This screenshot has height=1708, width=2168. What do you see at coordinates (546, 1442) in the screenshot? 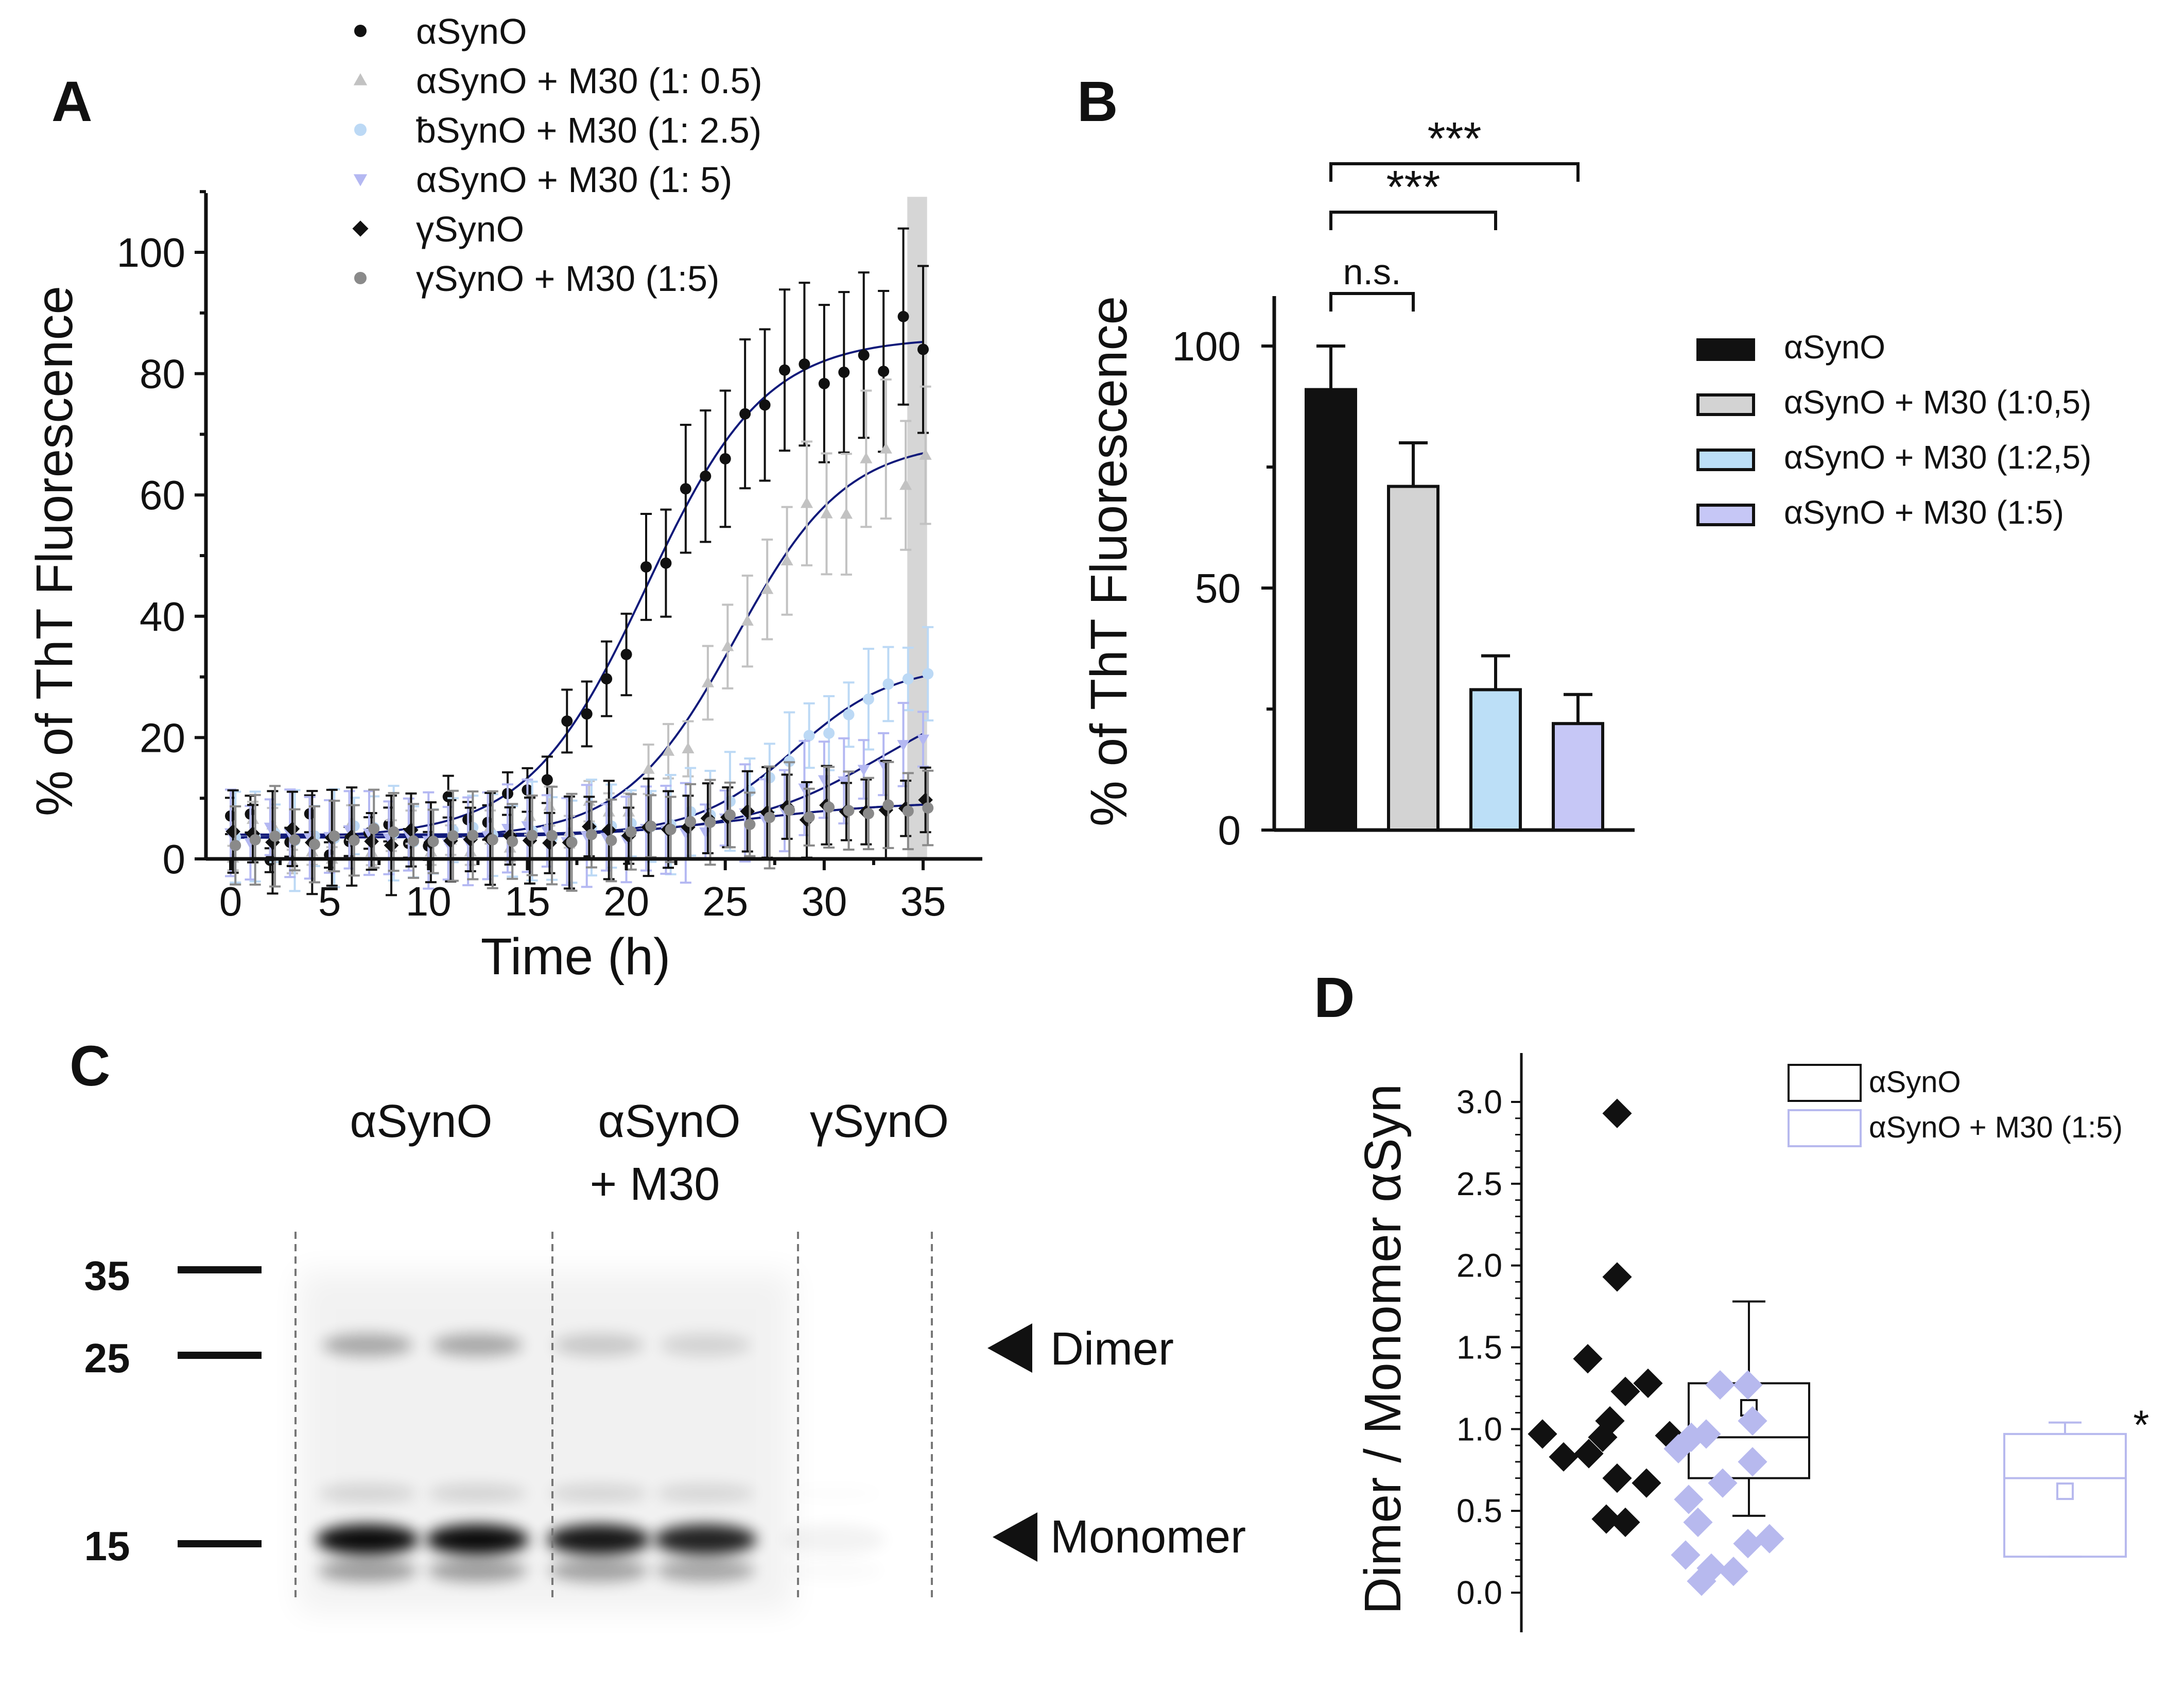
I see `blot-background` at bounding box center [546, 1442].